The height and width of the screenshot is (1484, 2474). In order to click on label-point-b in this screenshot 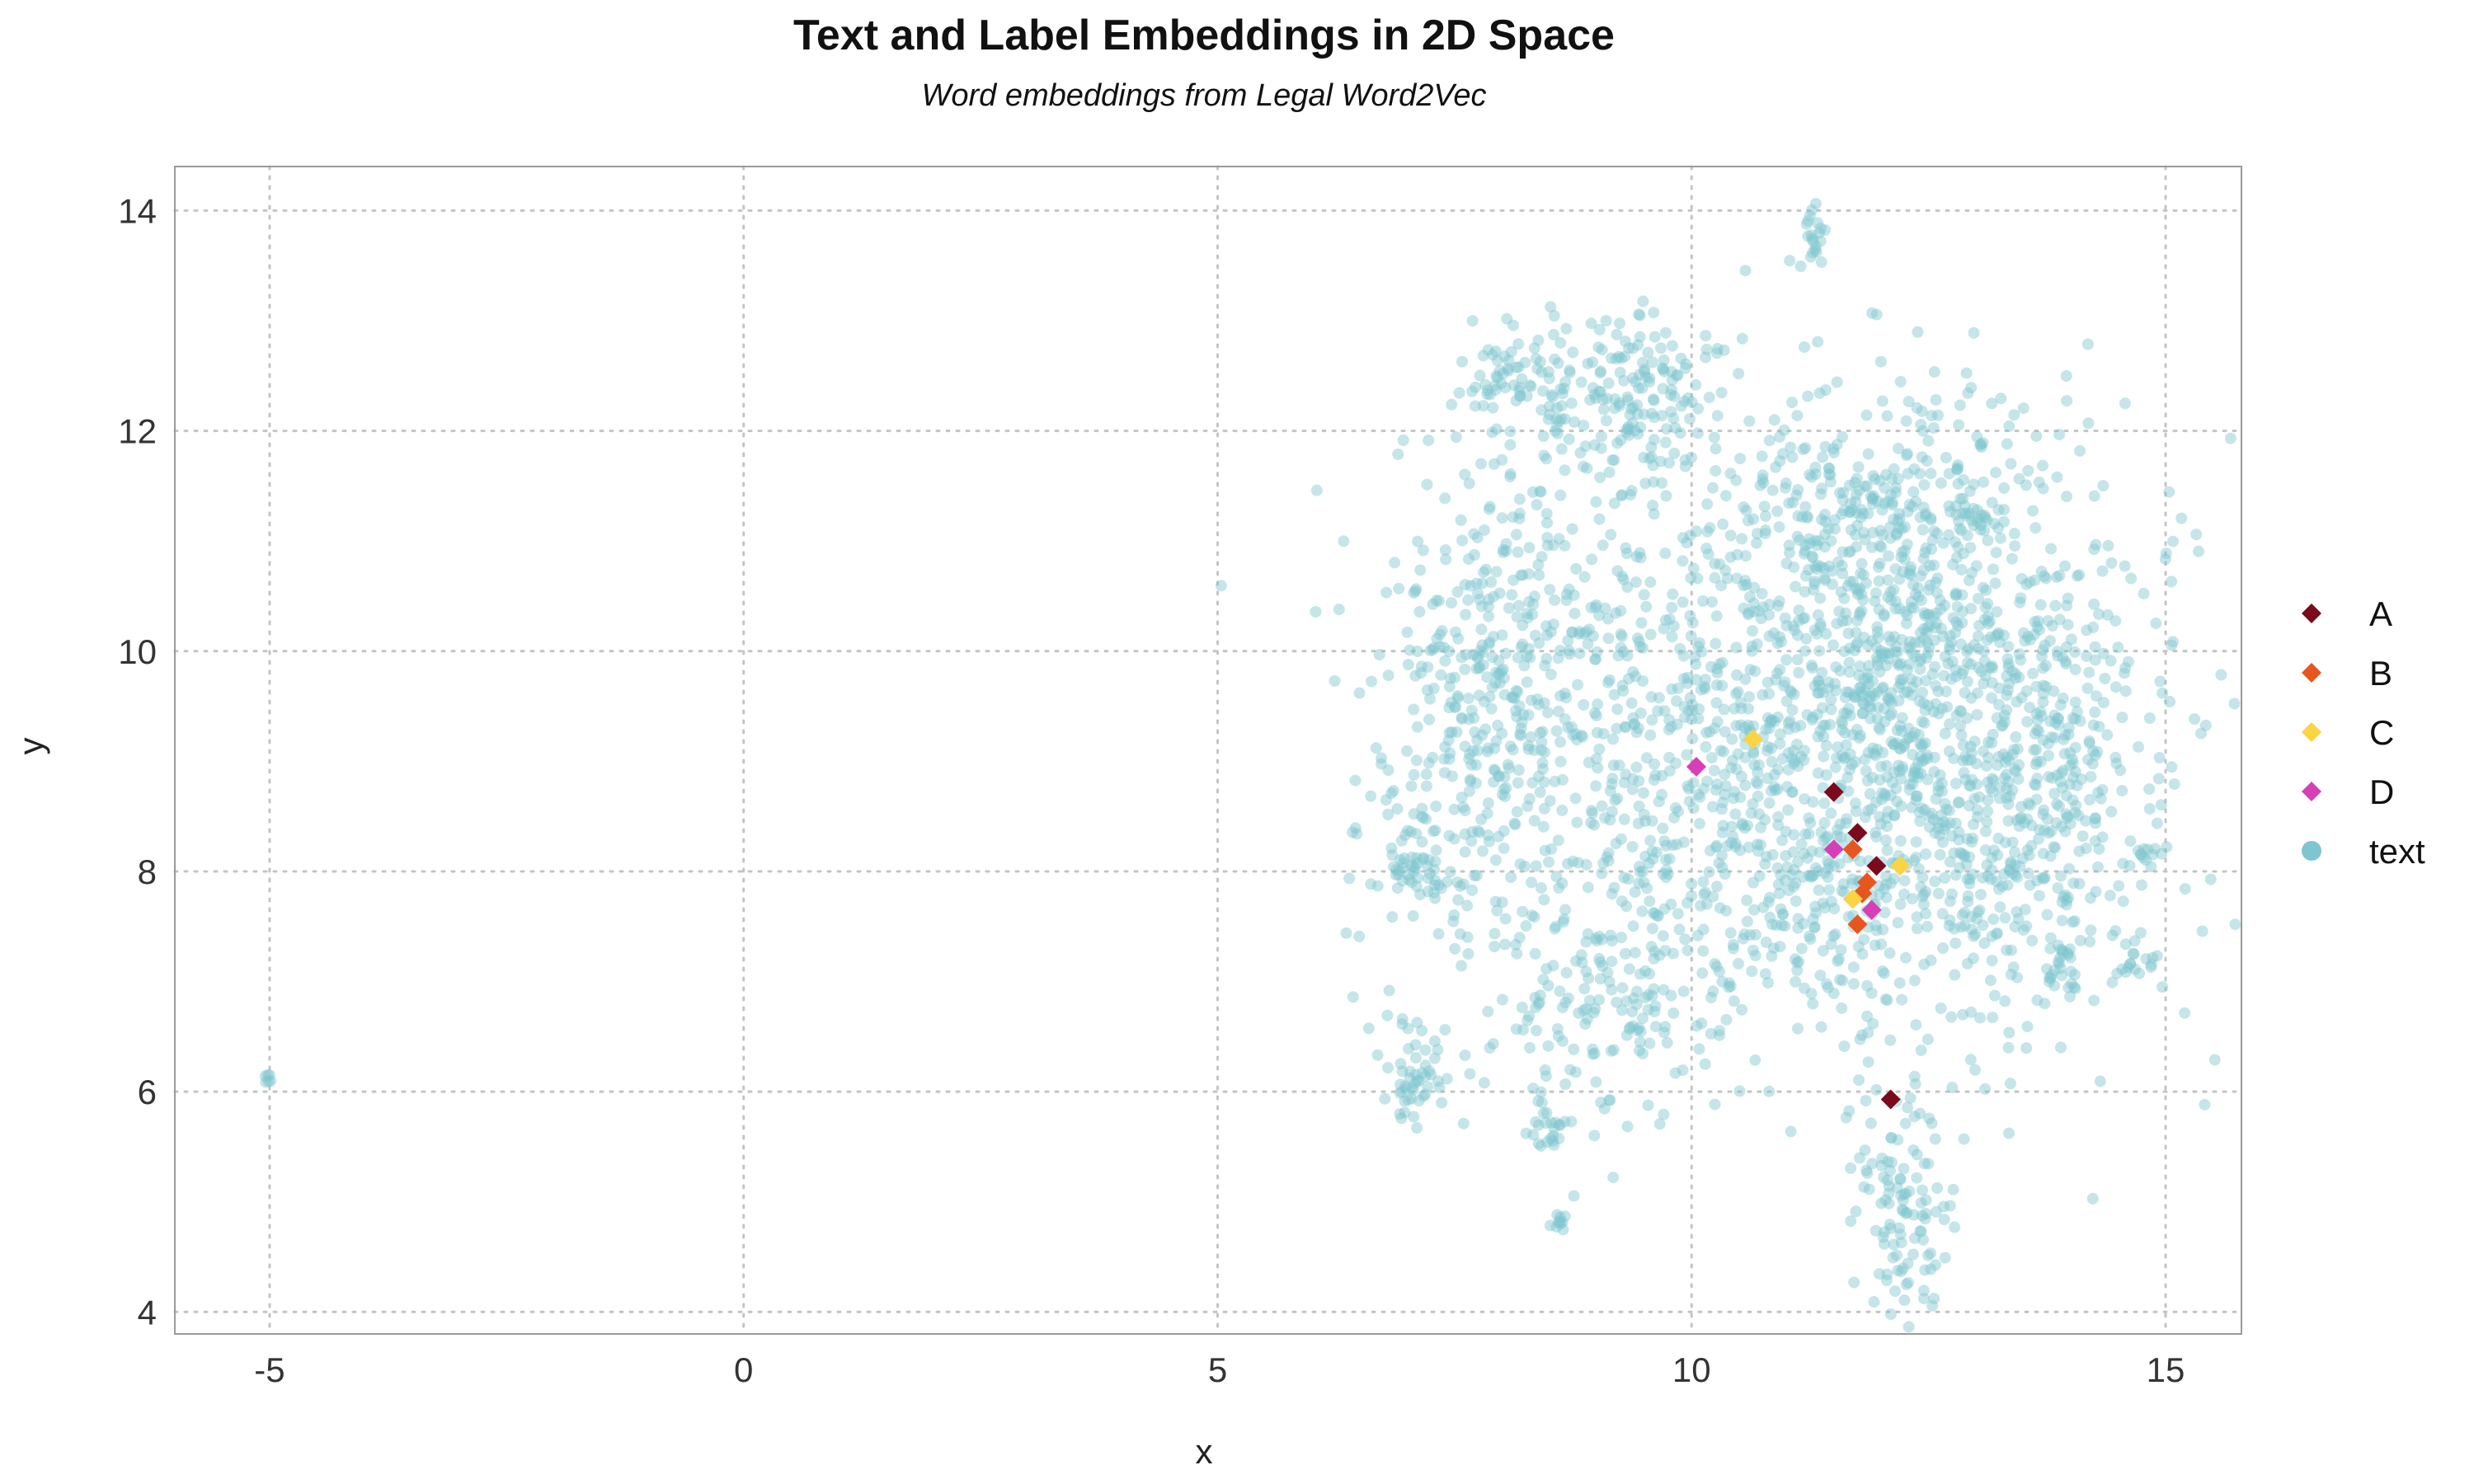, I will do `click(1857, 924)`.